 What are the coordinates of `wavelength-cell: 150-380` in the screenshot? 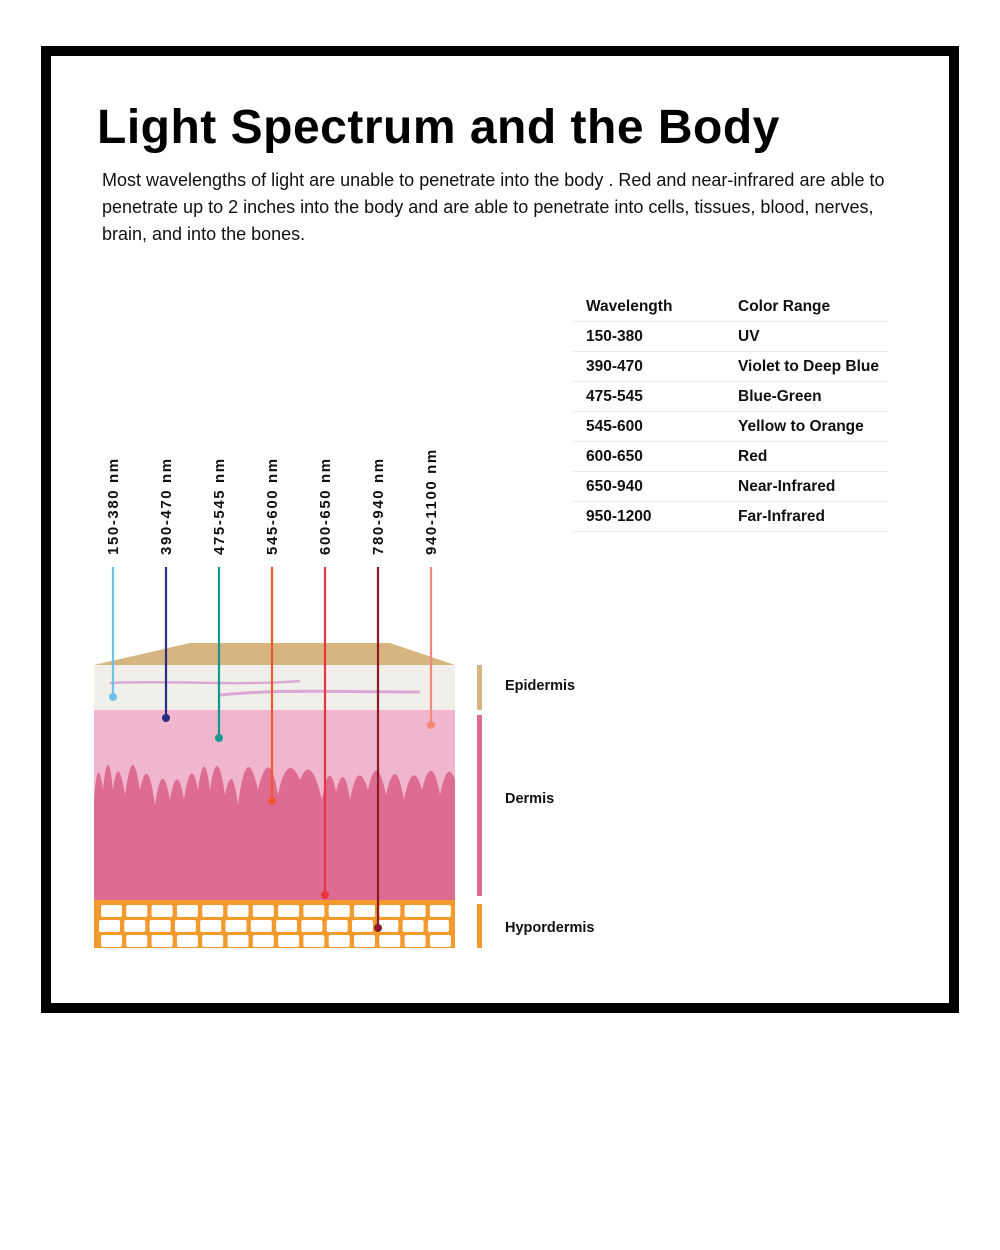 It's located at (648, 336).